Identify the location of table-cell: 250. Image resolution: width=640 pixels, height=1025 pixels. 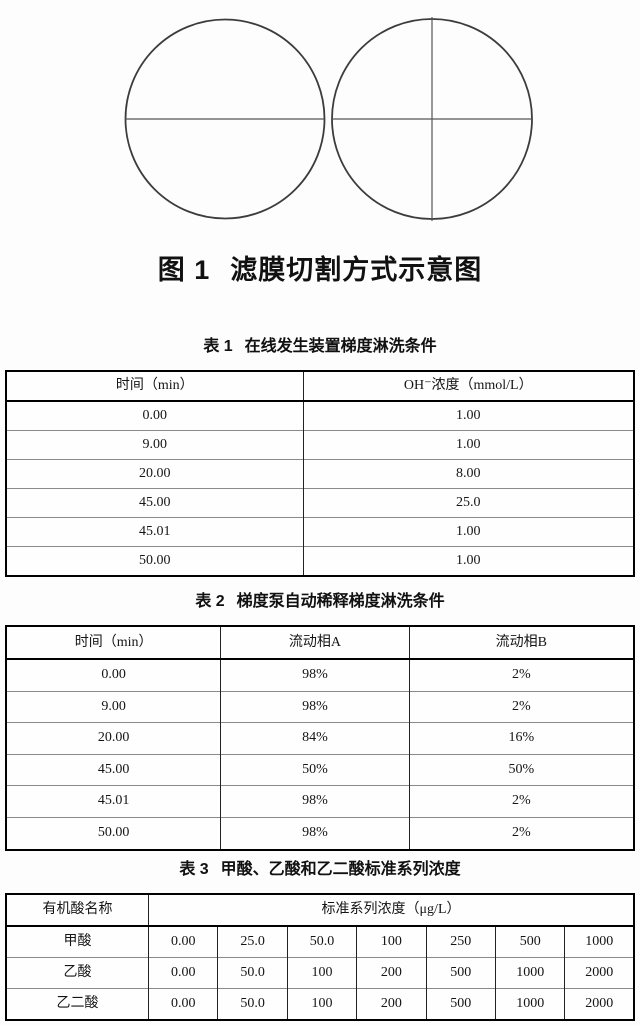
(460, 942).